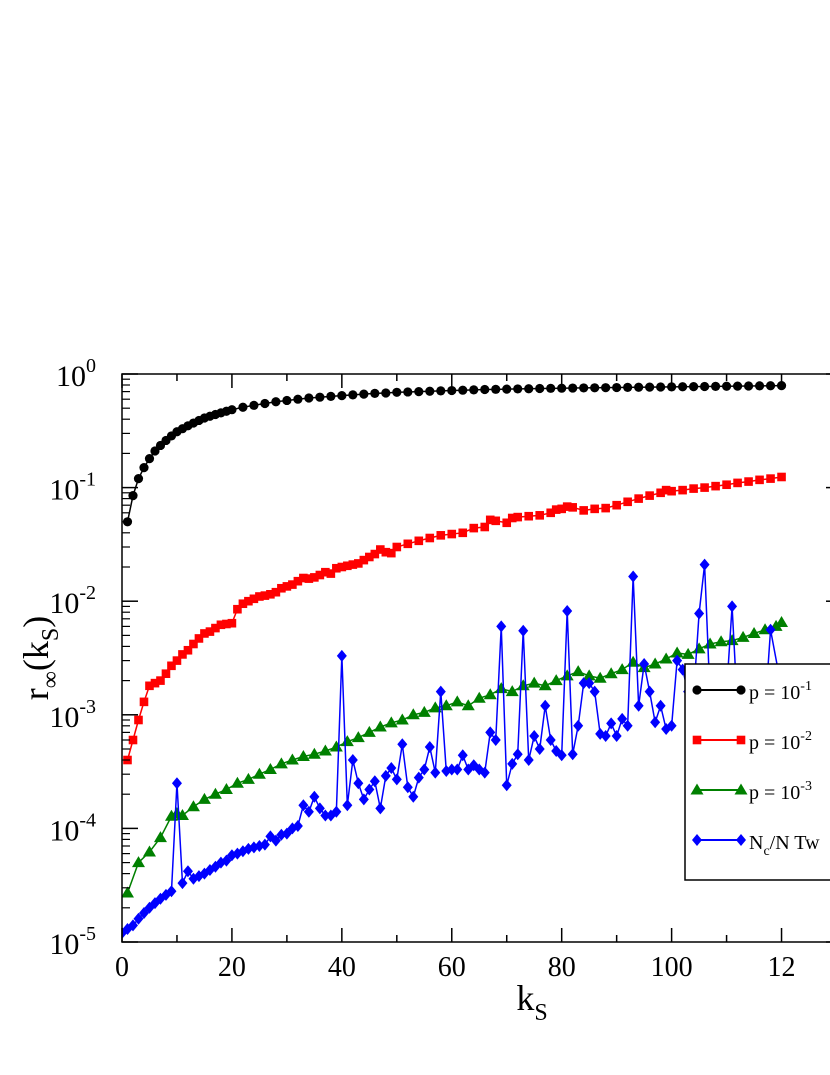 The height and width of the screenshot is (1075, 830). What do you see at coordinates (540, 1013) in the screenshot?
I see `x-label-sub: S` at bounding box center [540, 1013].